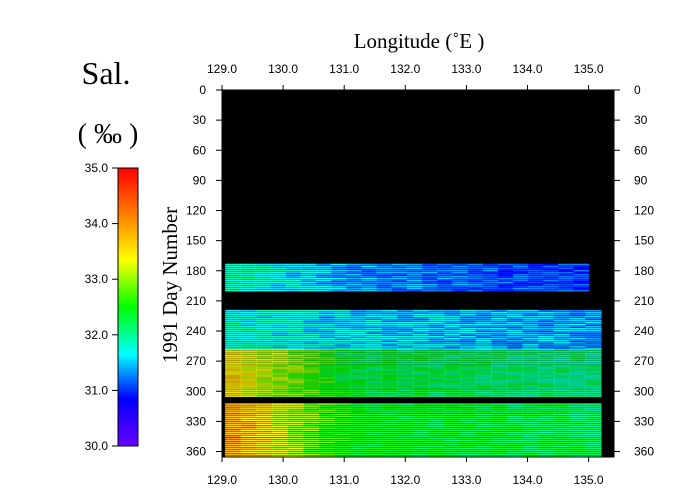 This screenshot has height=500, width=700. I want to click on colorbar-tick-label: 31.0, so click(97, 390).